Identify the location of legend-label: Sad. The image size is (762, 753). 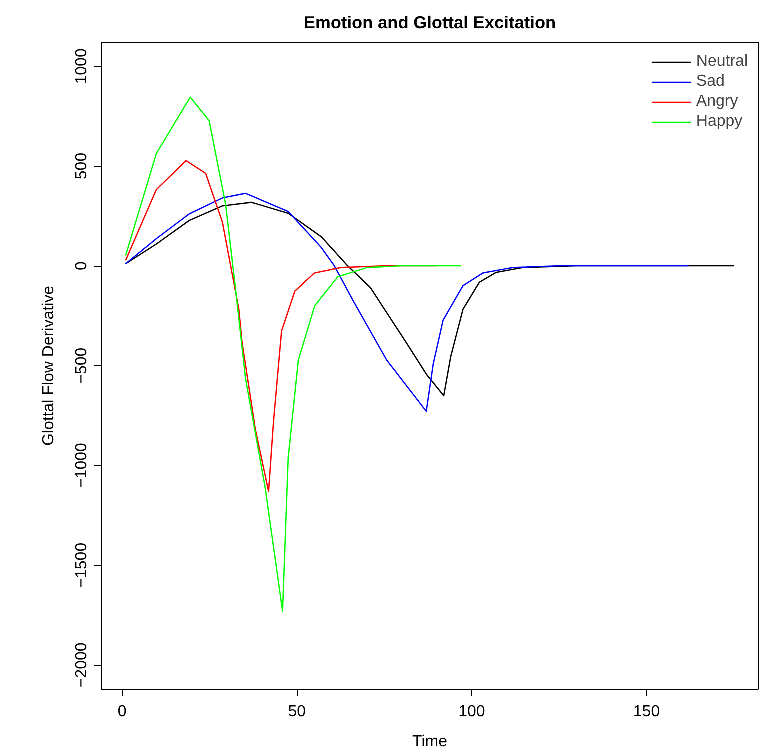
(710, 82).